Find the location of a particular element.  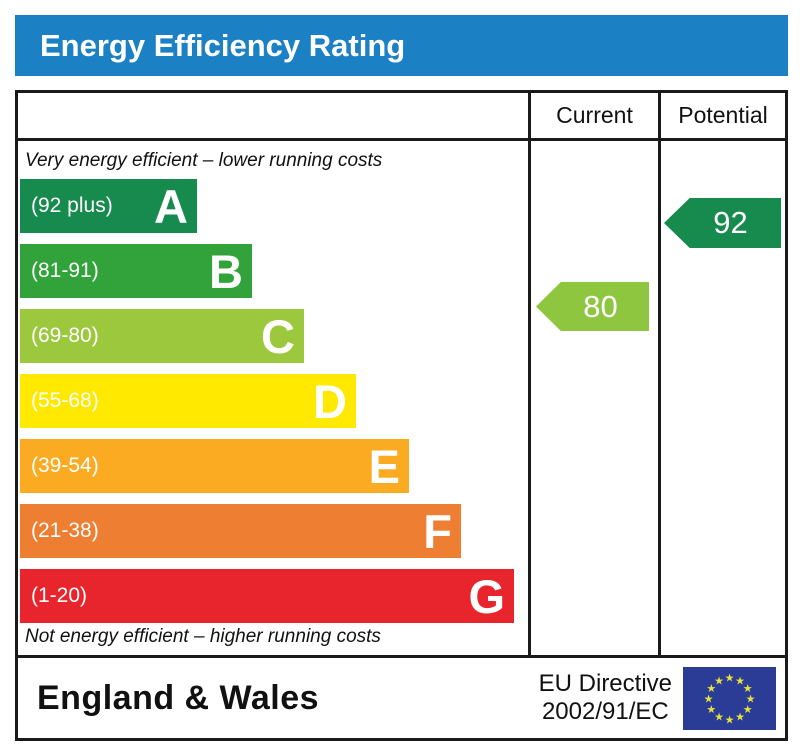

eu-flag-icon: ★ ★ ★ ★ ★ ★ ★ ★ ★ ★ ★ ★ is located at coordinates (729, 698).